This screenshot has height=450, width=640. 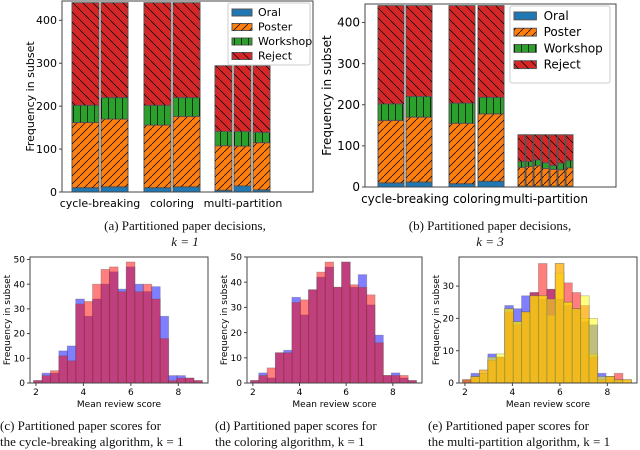 I want to click on chart-d-ytick-label: 10, so click(x=237, y=359).